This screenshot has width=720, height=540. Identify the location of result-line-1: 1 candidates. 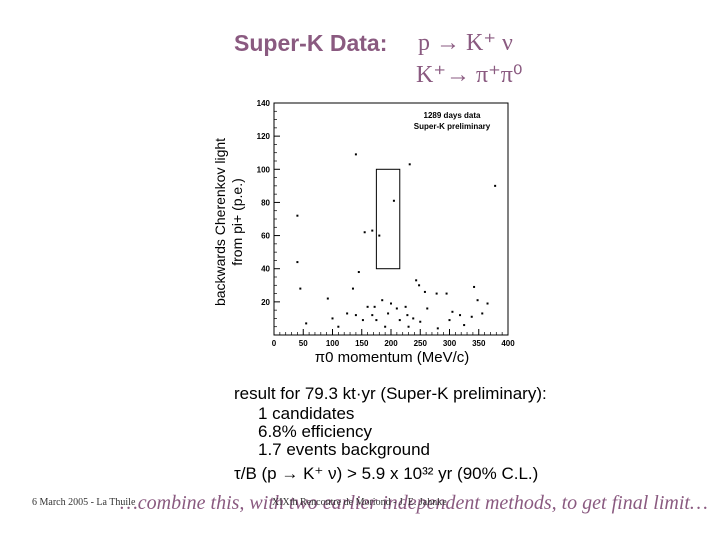
(306, 413).